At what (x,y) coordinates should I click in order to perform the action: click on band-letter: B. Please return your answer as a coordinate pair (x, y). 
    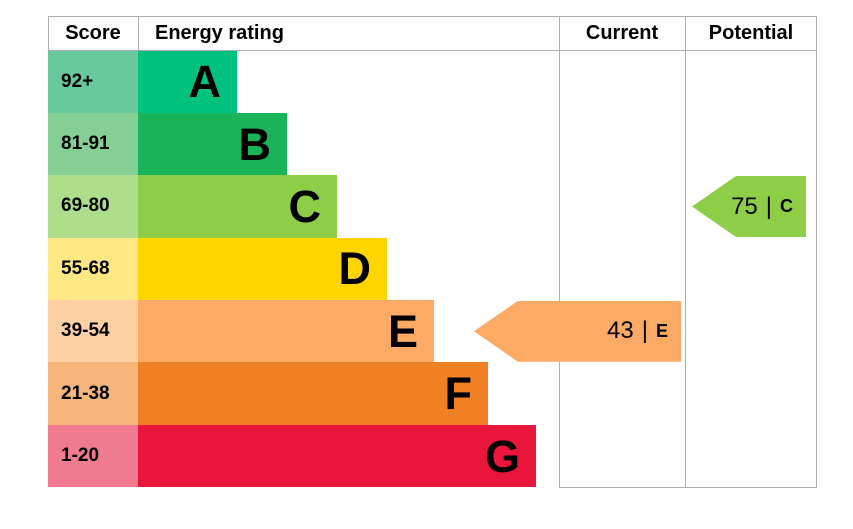
    Looking at the image, I should click on (255, 144).